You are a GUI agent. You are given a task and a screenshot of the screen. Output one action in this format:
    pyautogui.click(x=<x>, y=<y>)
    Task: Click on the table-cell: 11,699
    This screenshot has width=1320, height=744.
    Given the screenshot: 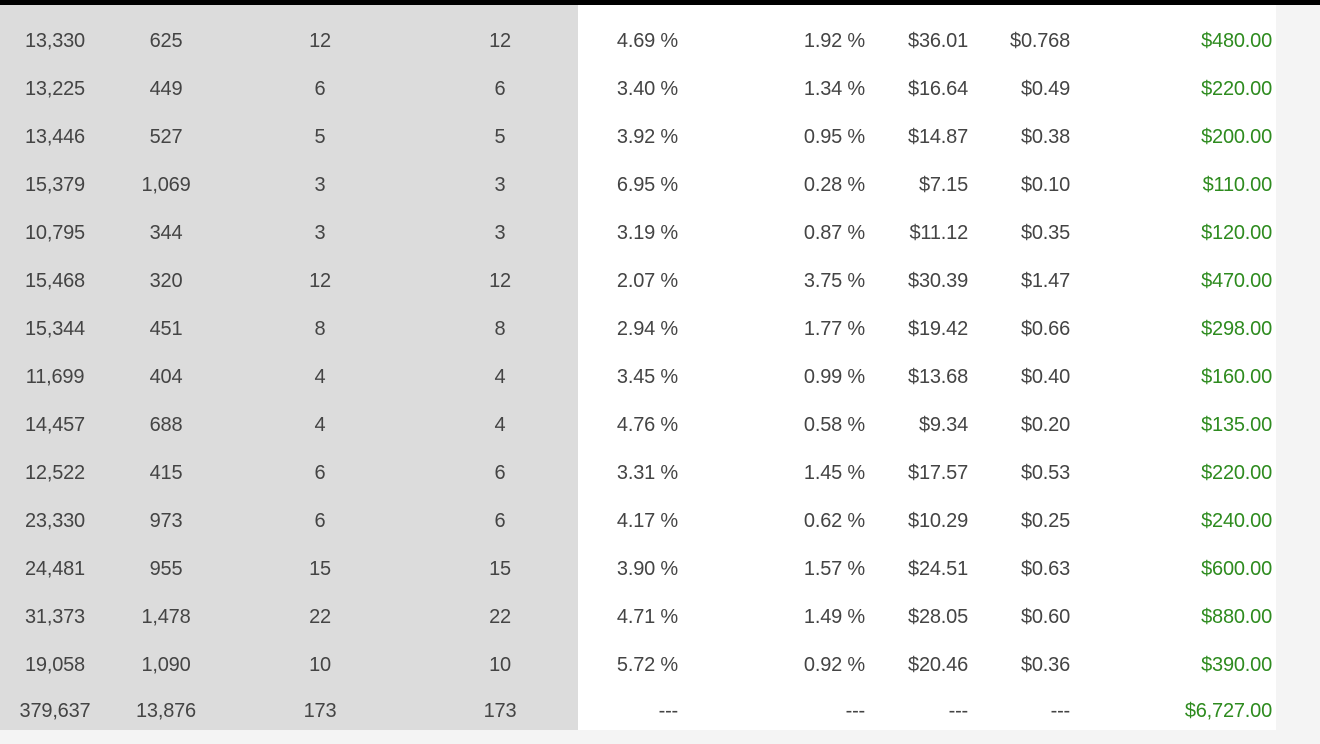 What is the action you would take?
    pyautogui.click(x=55, y=377)
    